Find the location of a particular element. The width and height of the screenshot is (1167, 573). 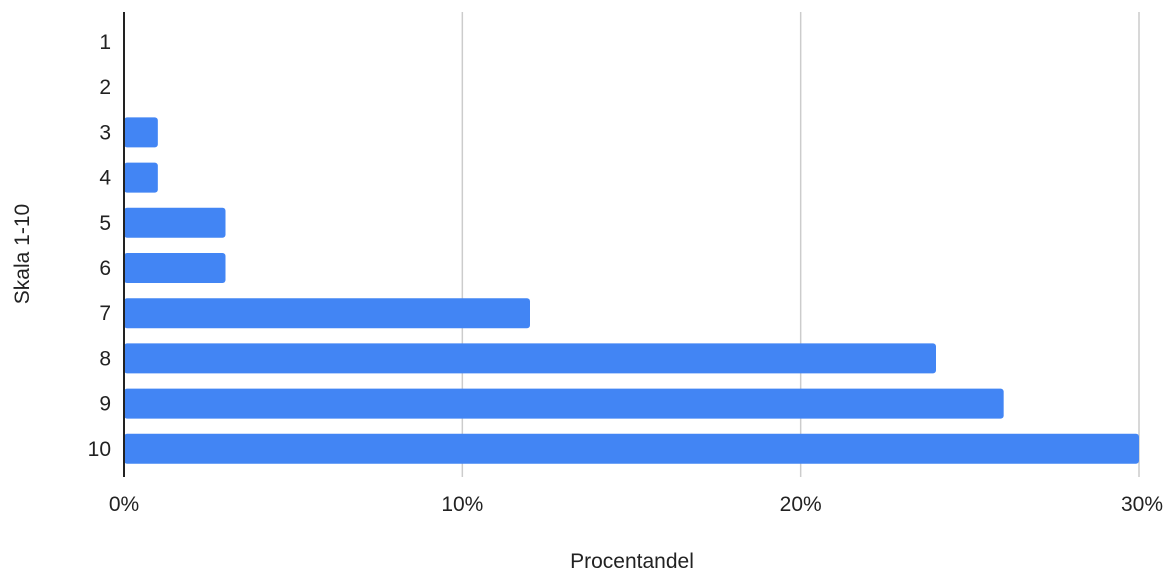

x-tick-labels: 0% 10% 20% 30% is located at coordinates (636, 504).